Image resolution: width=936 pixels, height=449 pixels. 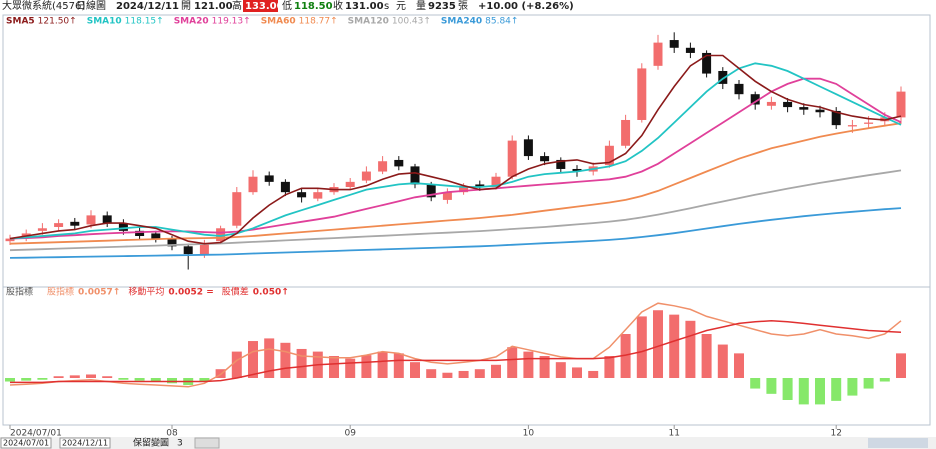 What do you see at coordinates (313, 6) in the screenshot?
I see `low: 118.50` at bounding box center [313, 6].